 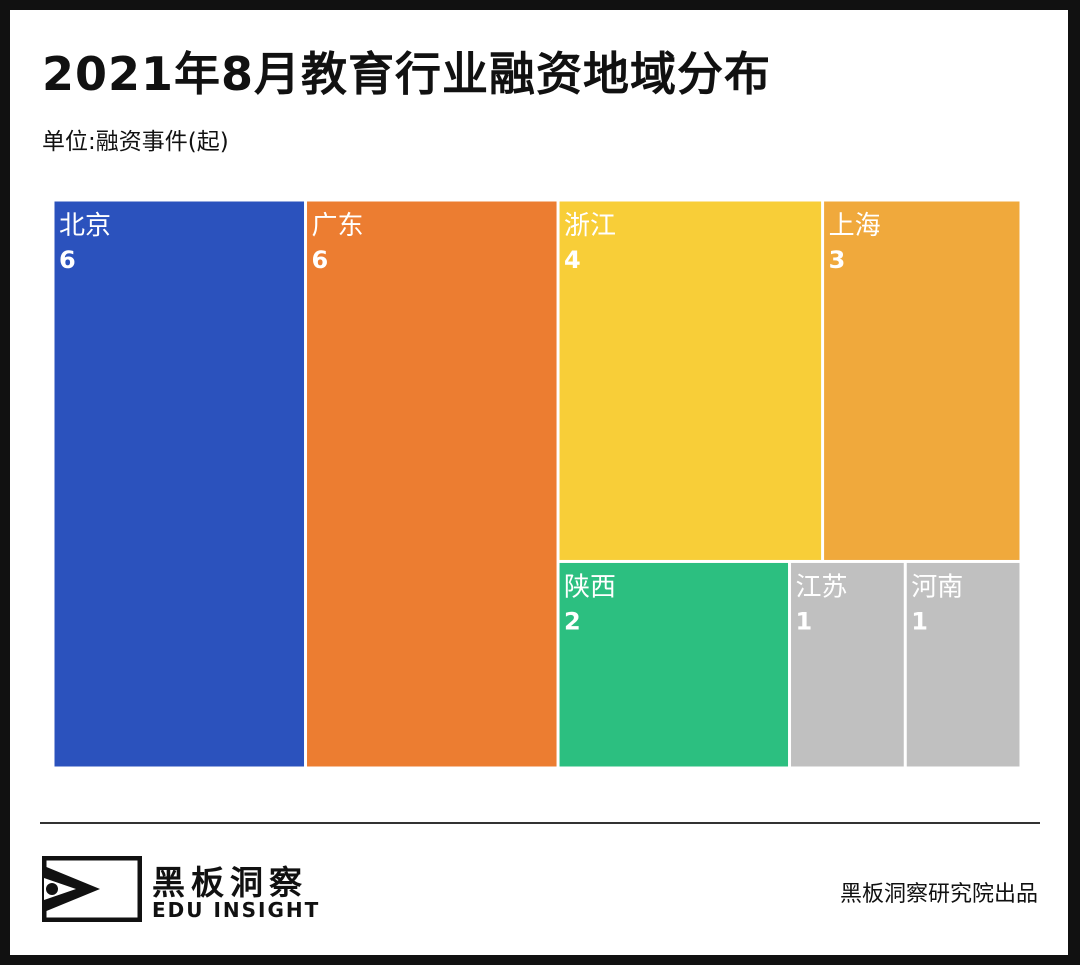 What do you see at coordinates (855, 226) in the screenshot?
I see `treemap-tile-label: 上海` at bounding box center [855, 226].